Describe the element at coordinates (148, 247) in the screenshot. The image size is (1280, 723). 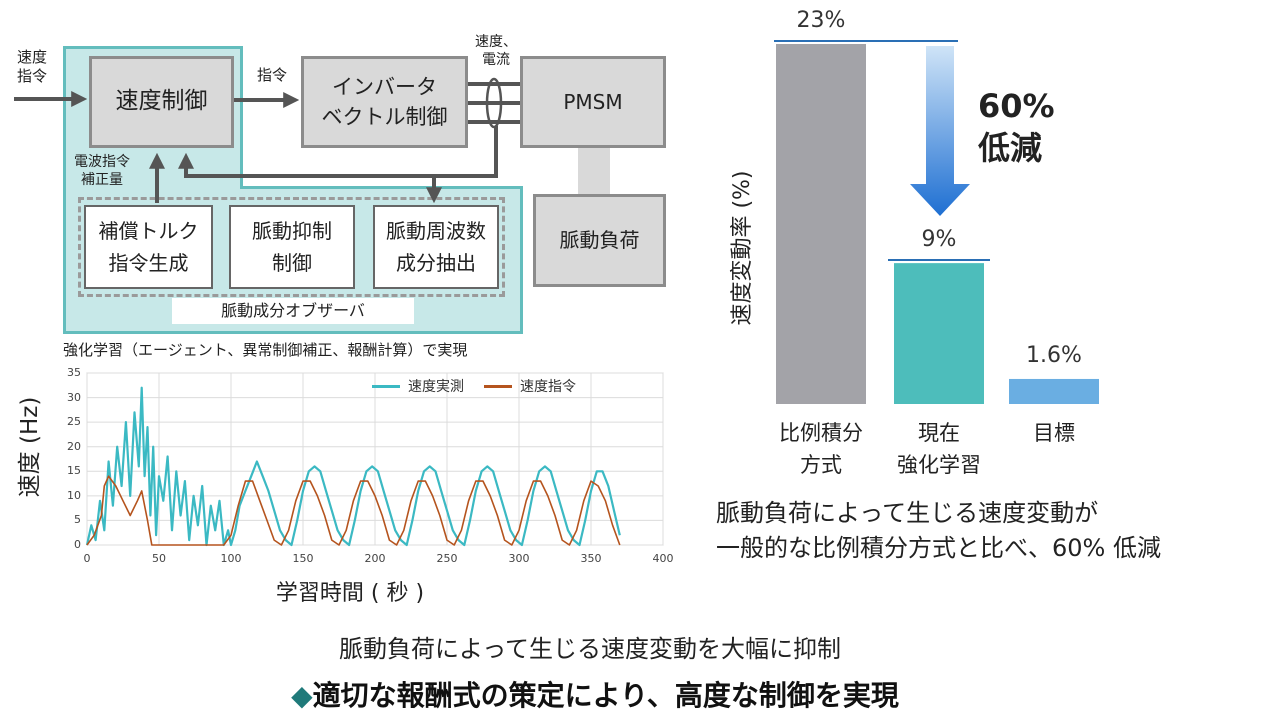
I see `torque-block: 補償トルク 指令生成` at that location.